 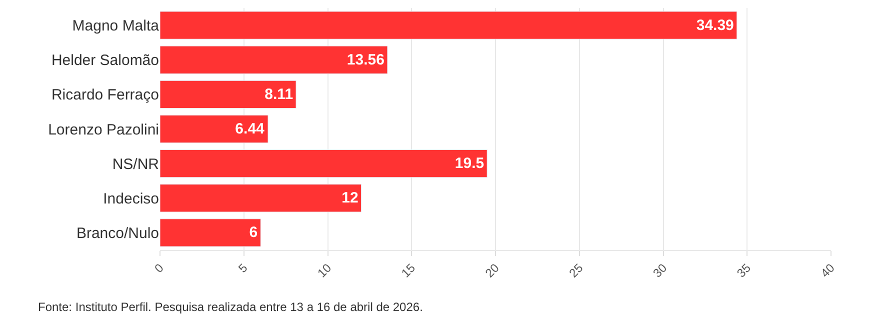 What do you see at coordinates (408, 270) in the screenshot?
I see `x-tick-label: 15` at bounding box center [408, 270].